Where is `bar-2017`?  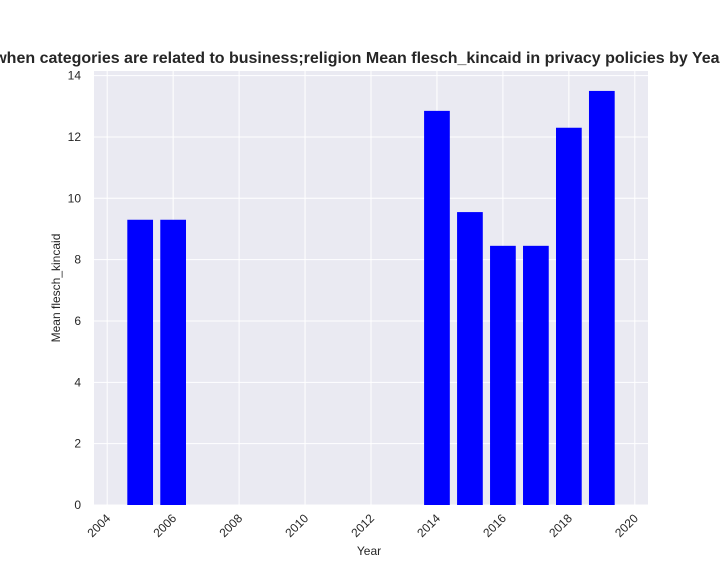 bar-2017 is located at coordinates (536, 375).